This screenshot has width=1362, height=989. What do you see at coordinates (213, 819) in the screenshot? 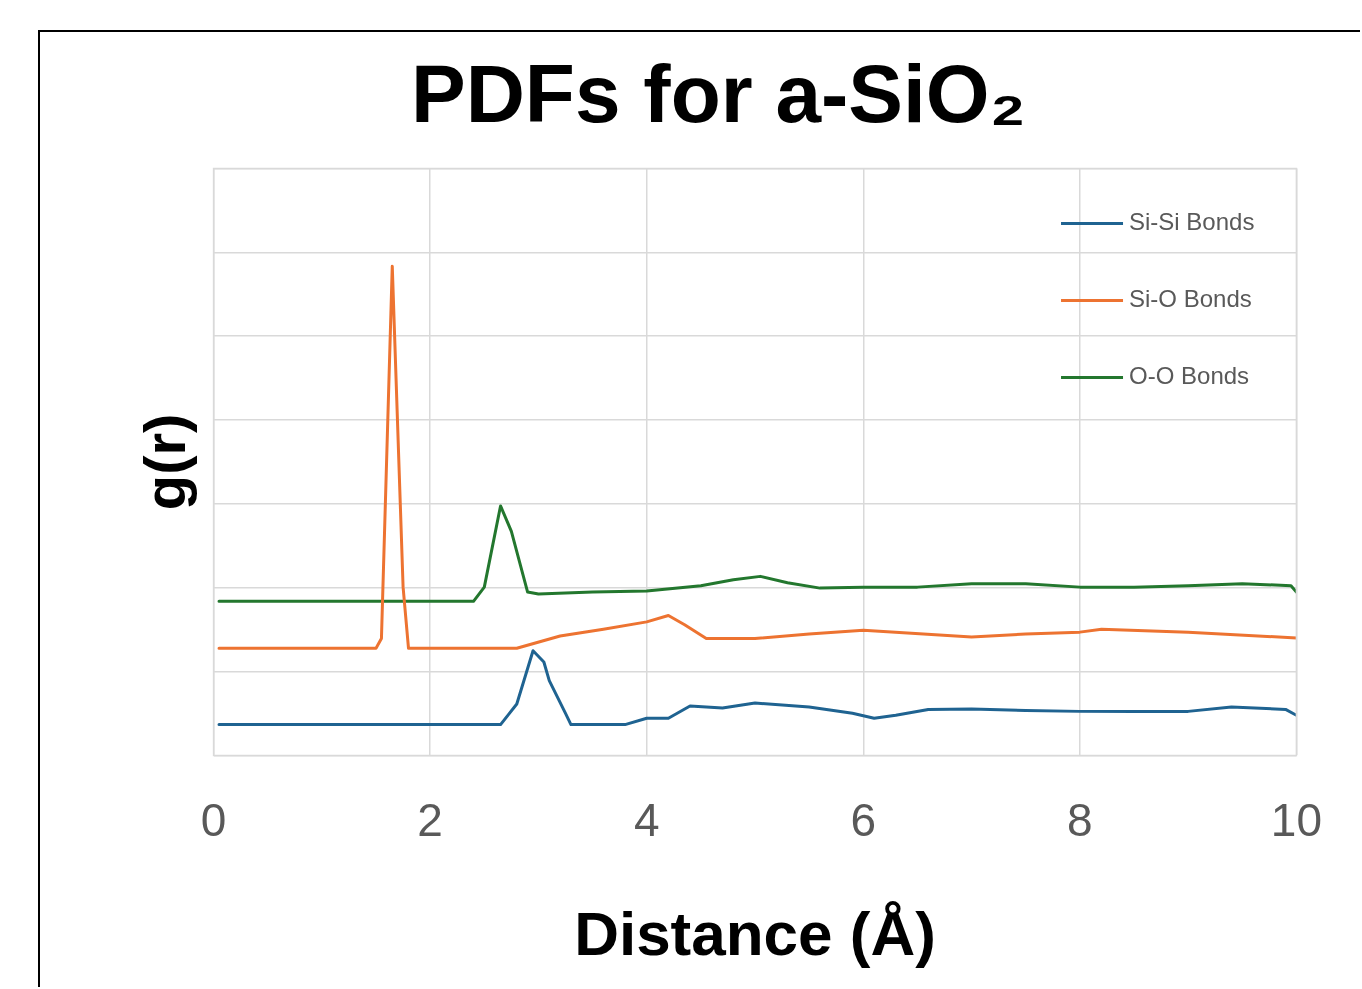
I see `x-tick-label: 0` at bounding box center [213, 819].